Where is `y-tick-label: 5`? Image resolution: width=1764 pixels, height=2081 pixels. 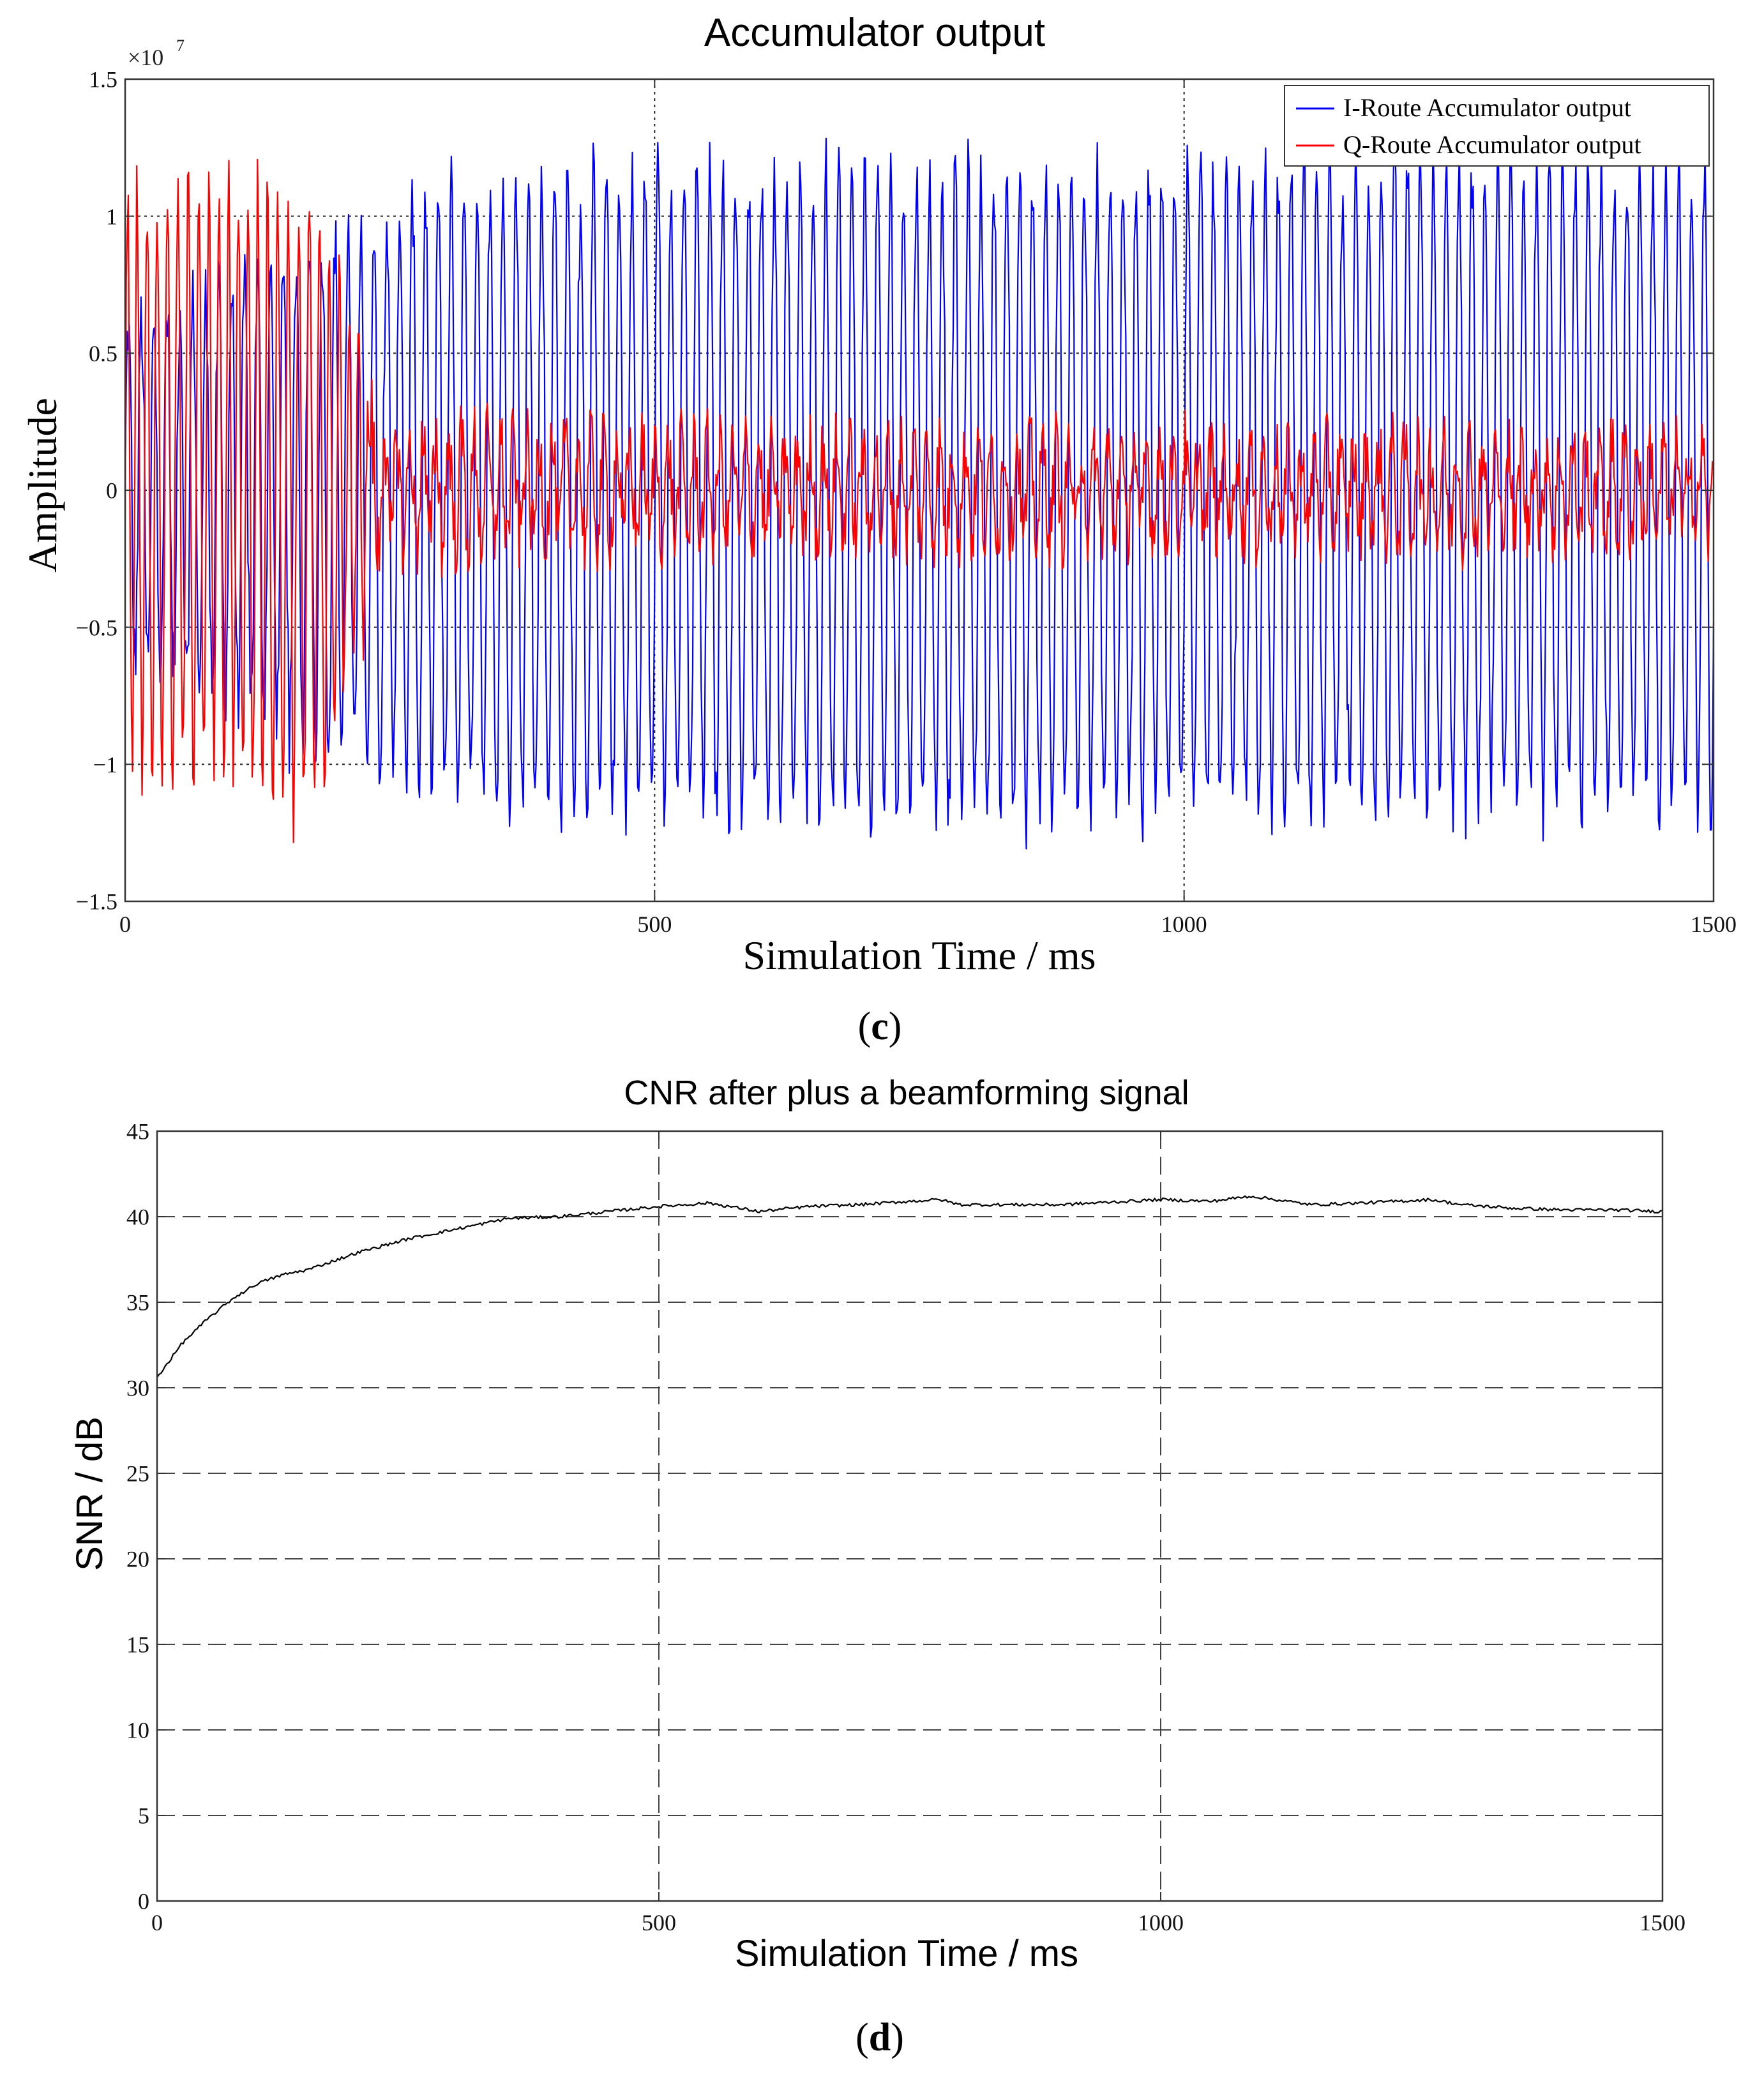 y-tick-label: 5 is located at coordinates (143, 1816).